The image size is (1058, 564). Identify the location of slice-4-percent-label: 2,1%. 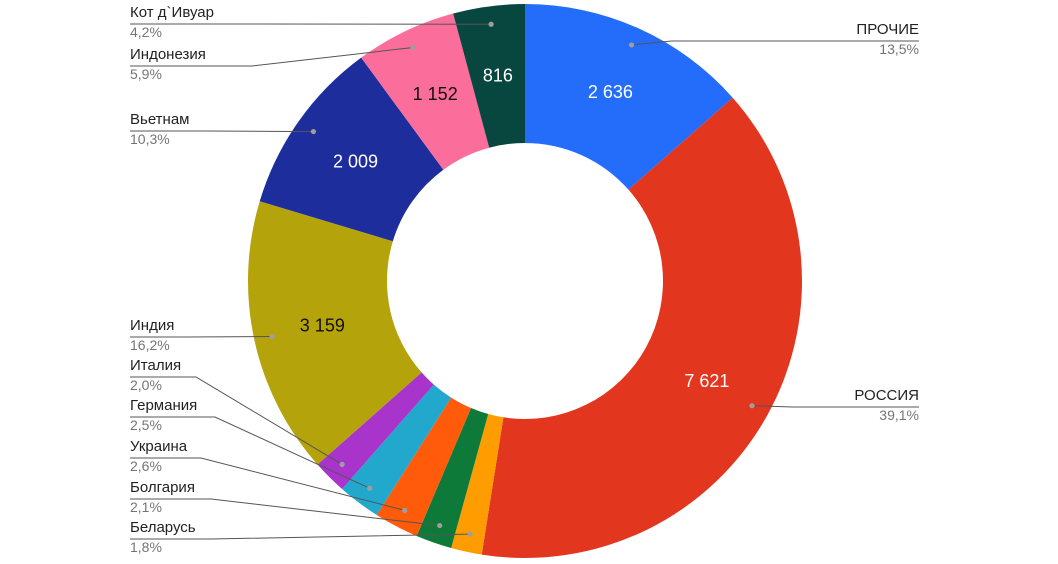
(146, 507).